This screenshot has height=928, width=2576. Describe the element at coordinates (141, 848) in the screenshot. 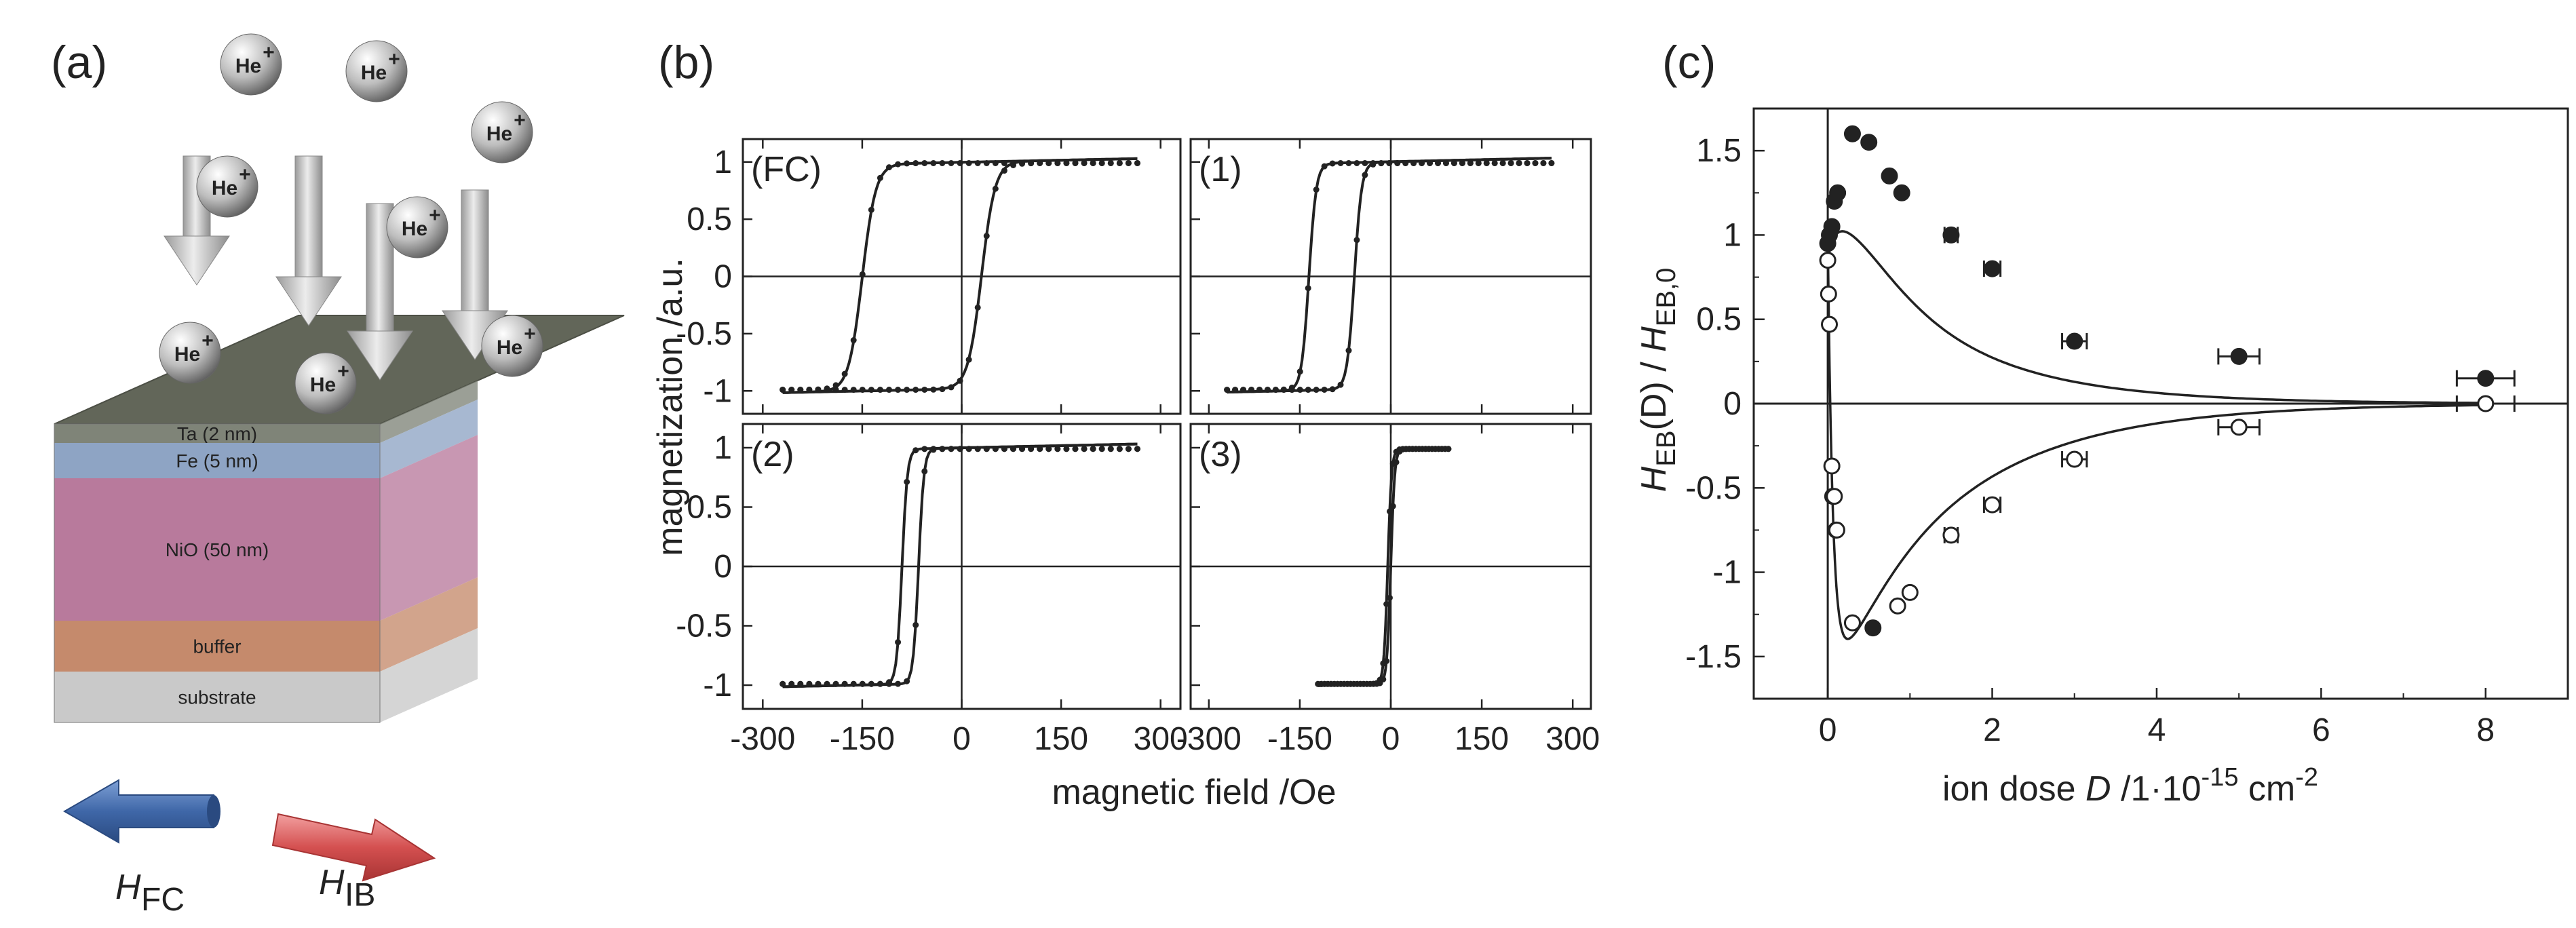

I see `field-arrow-fc: H FC` at that location.